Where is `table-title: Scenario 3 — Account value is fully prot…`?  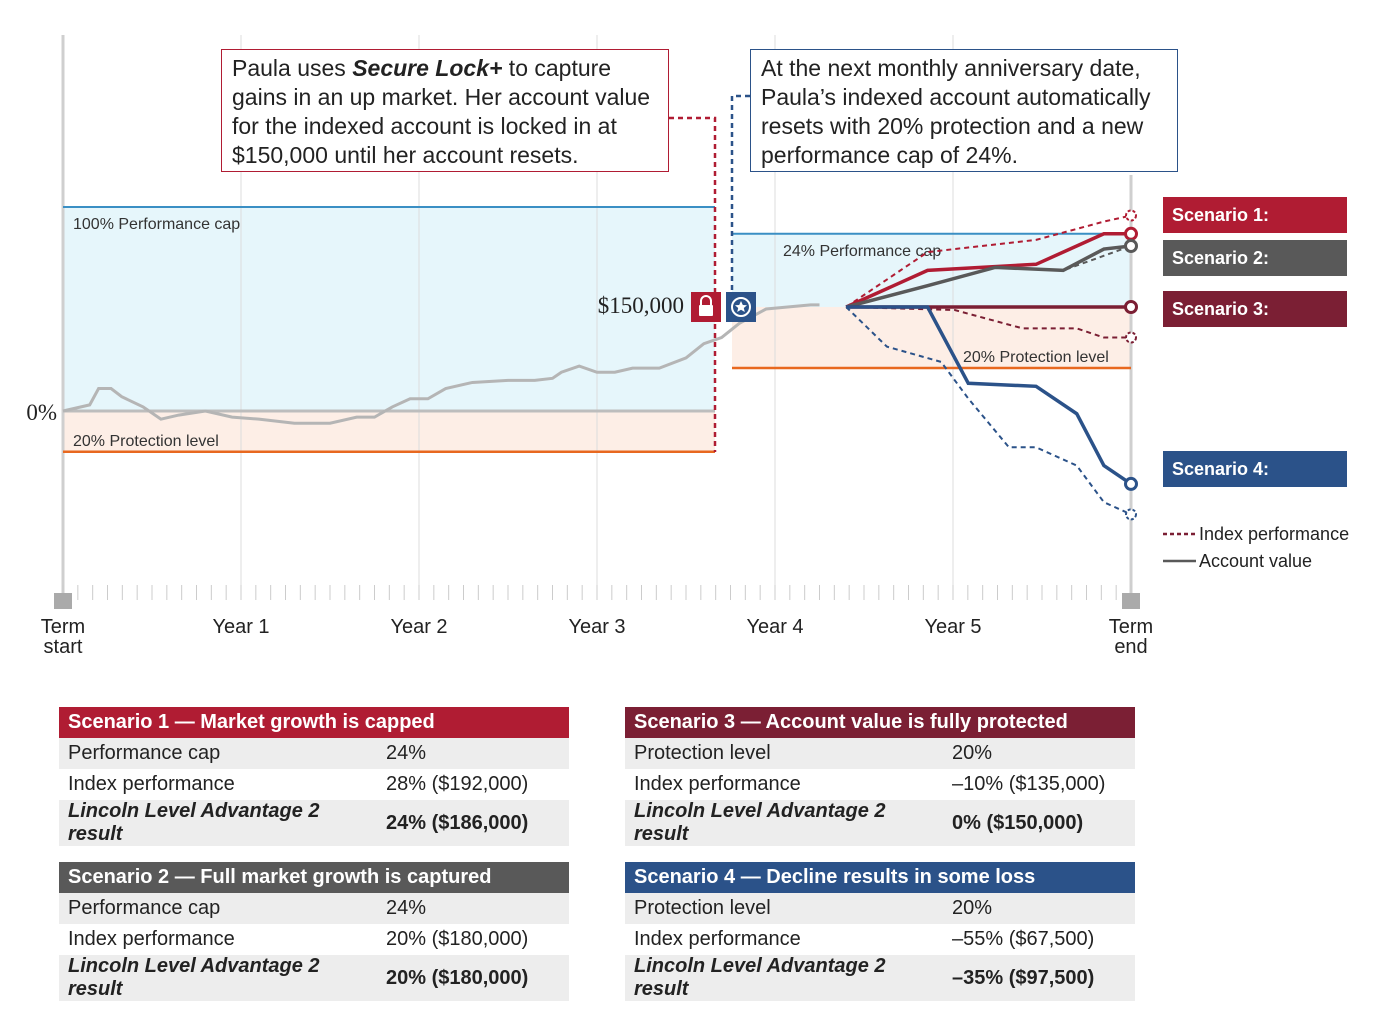
table-title: Scenario 3 — Account value is fully prot… is located at coordinates (880, 722).